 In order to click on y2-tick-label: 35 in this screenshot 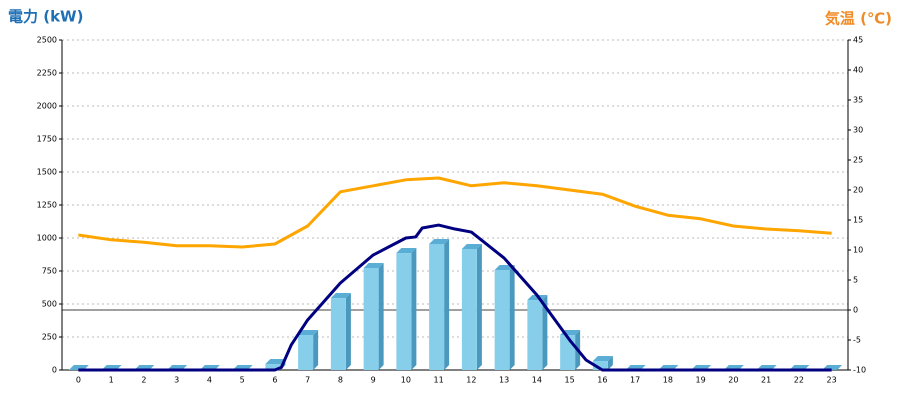, I will do `click(858, 100)`.